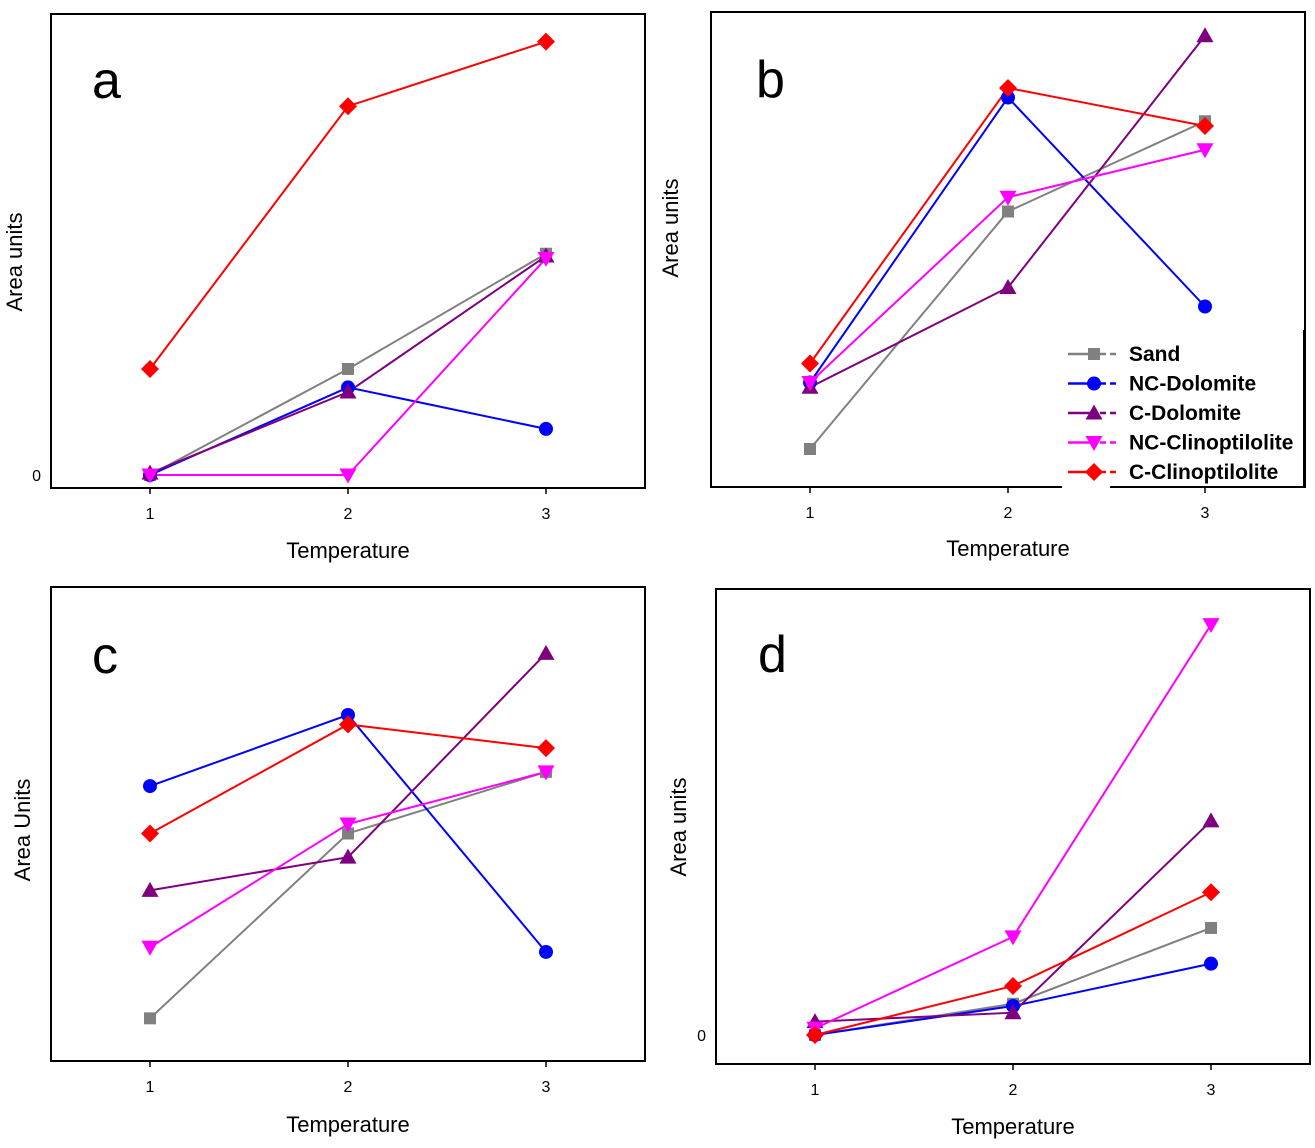  Describe the element at coordinates (22, 830) in the screenshot. I see `y-axis-label: Area Units` at that location.